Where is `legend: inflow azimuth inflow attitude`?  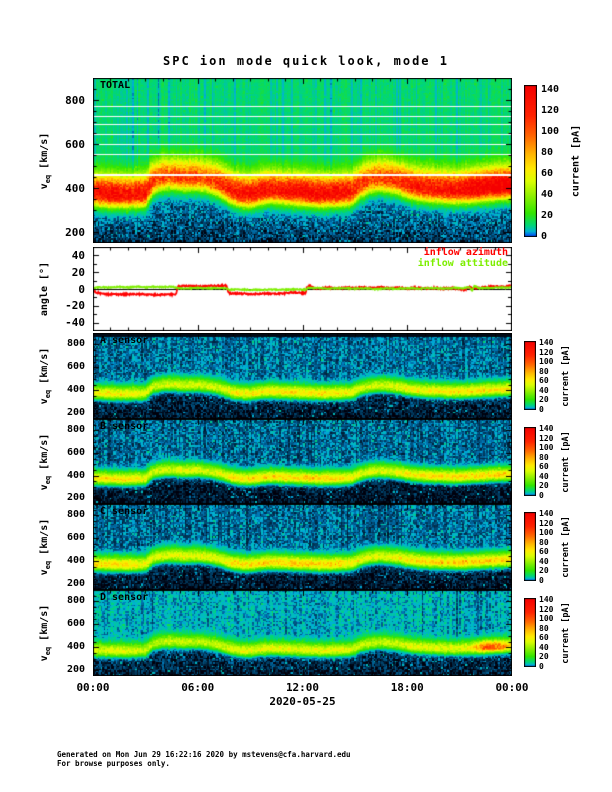
legend: inflow azimuth inflow attitude is located at coordinates (462, 258).